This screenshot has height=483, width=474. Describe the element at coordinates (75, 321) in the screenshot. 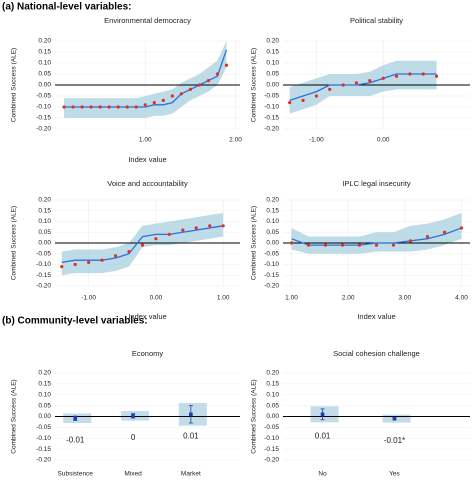

I see `section-title: (b) Community-level variables:` at that location.